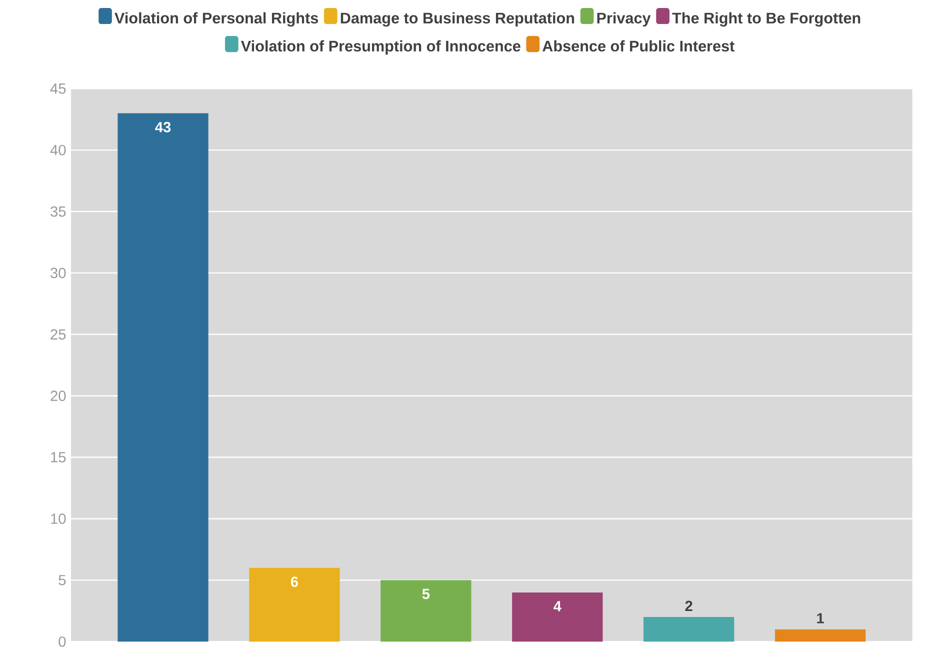 This screenshot has height=651, width=949. Describe the element at coordinates (58, 518) in the screenshot. I see `y-tick-label: 10` at that location.